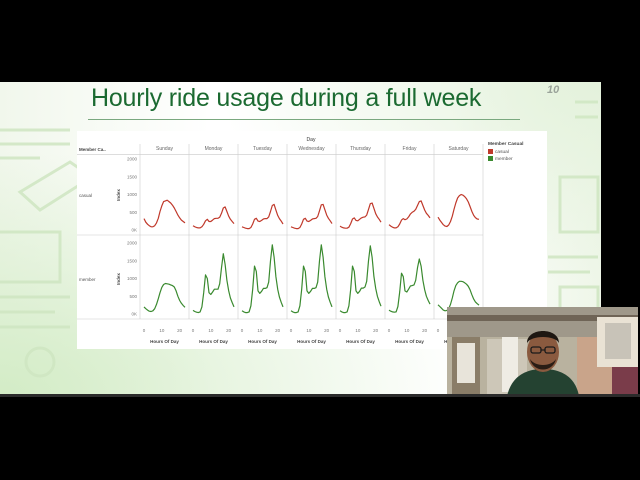 This screenshot has width=640, height=480. What do you see at coordinates (409, 214) in the screenshot?
I see `series-line-casual-friday` at bounding box center [409, 214].